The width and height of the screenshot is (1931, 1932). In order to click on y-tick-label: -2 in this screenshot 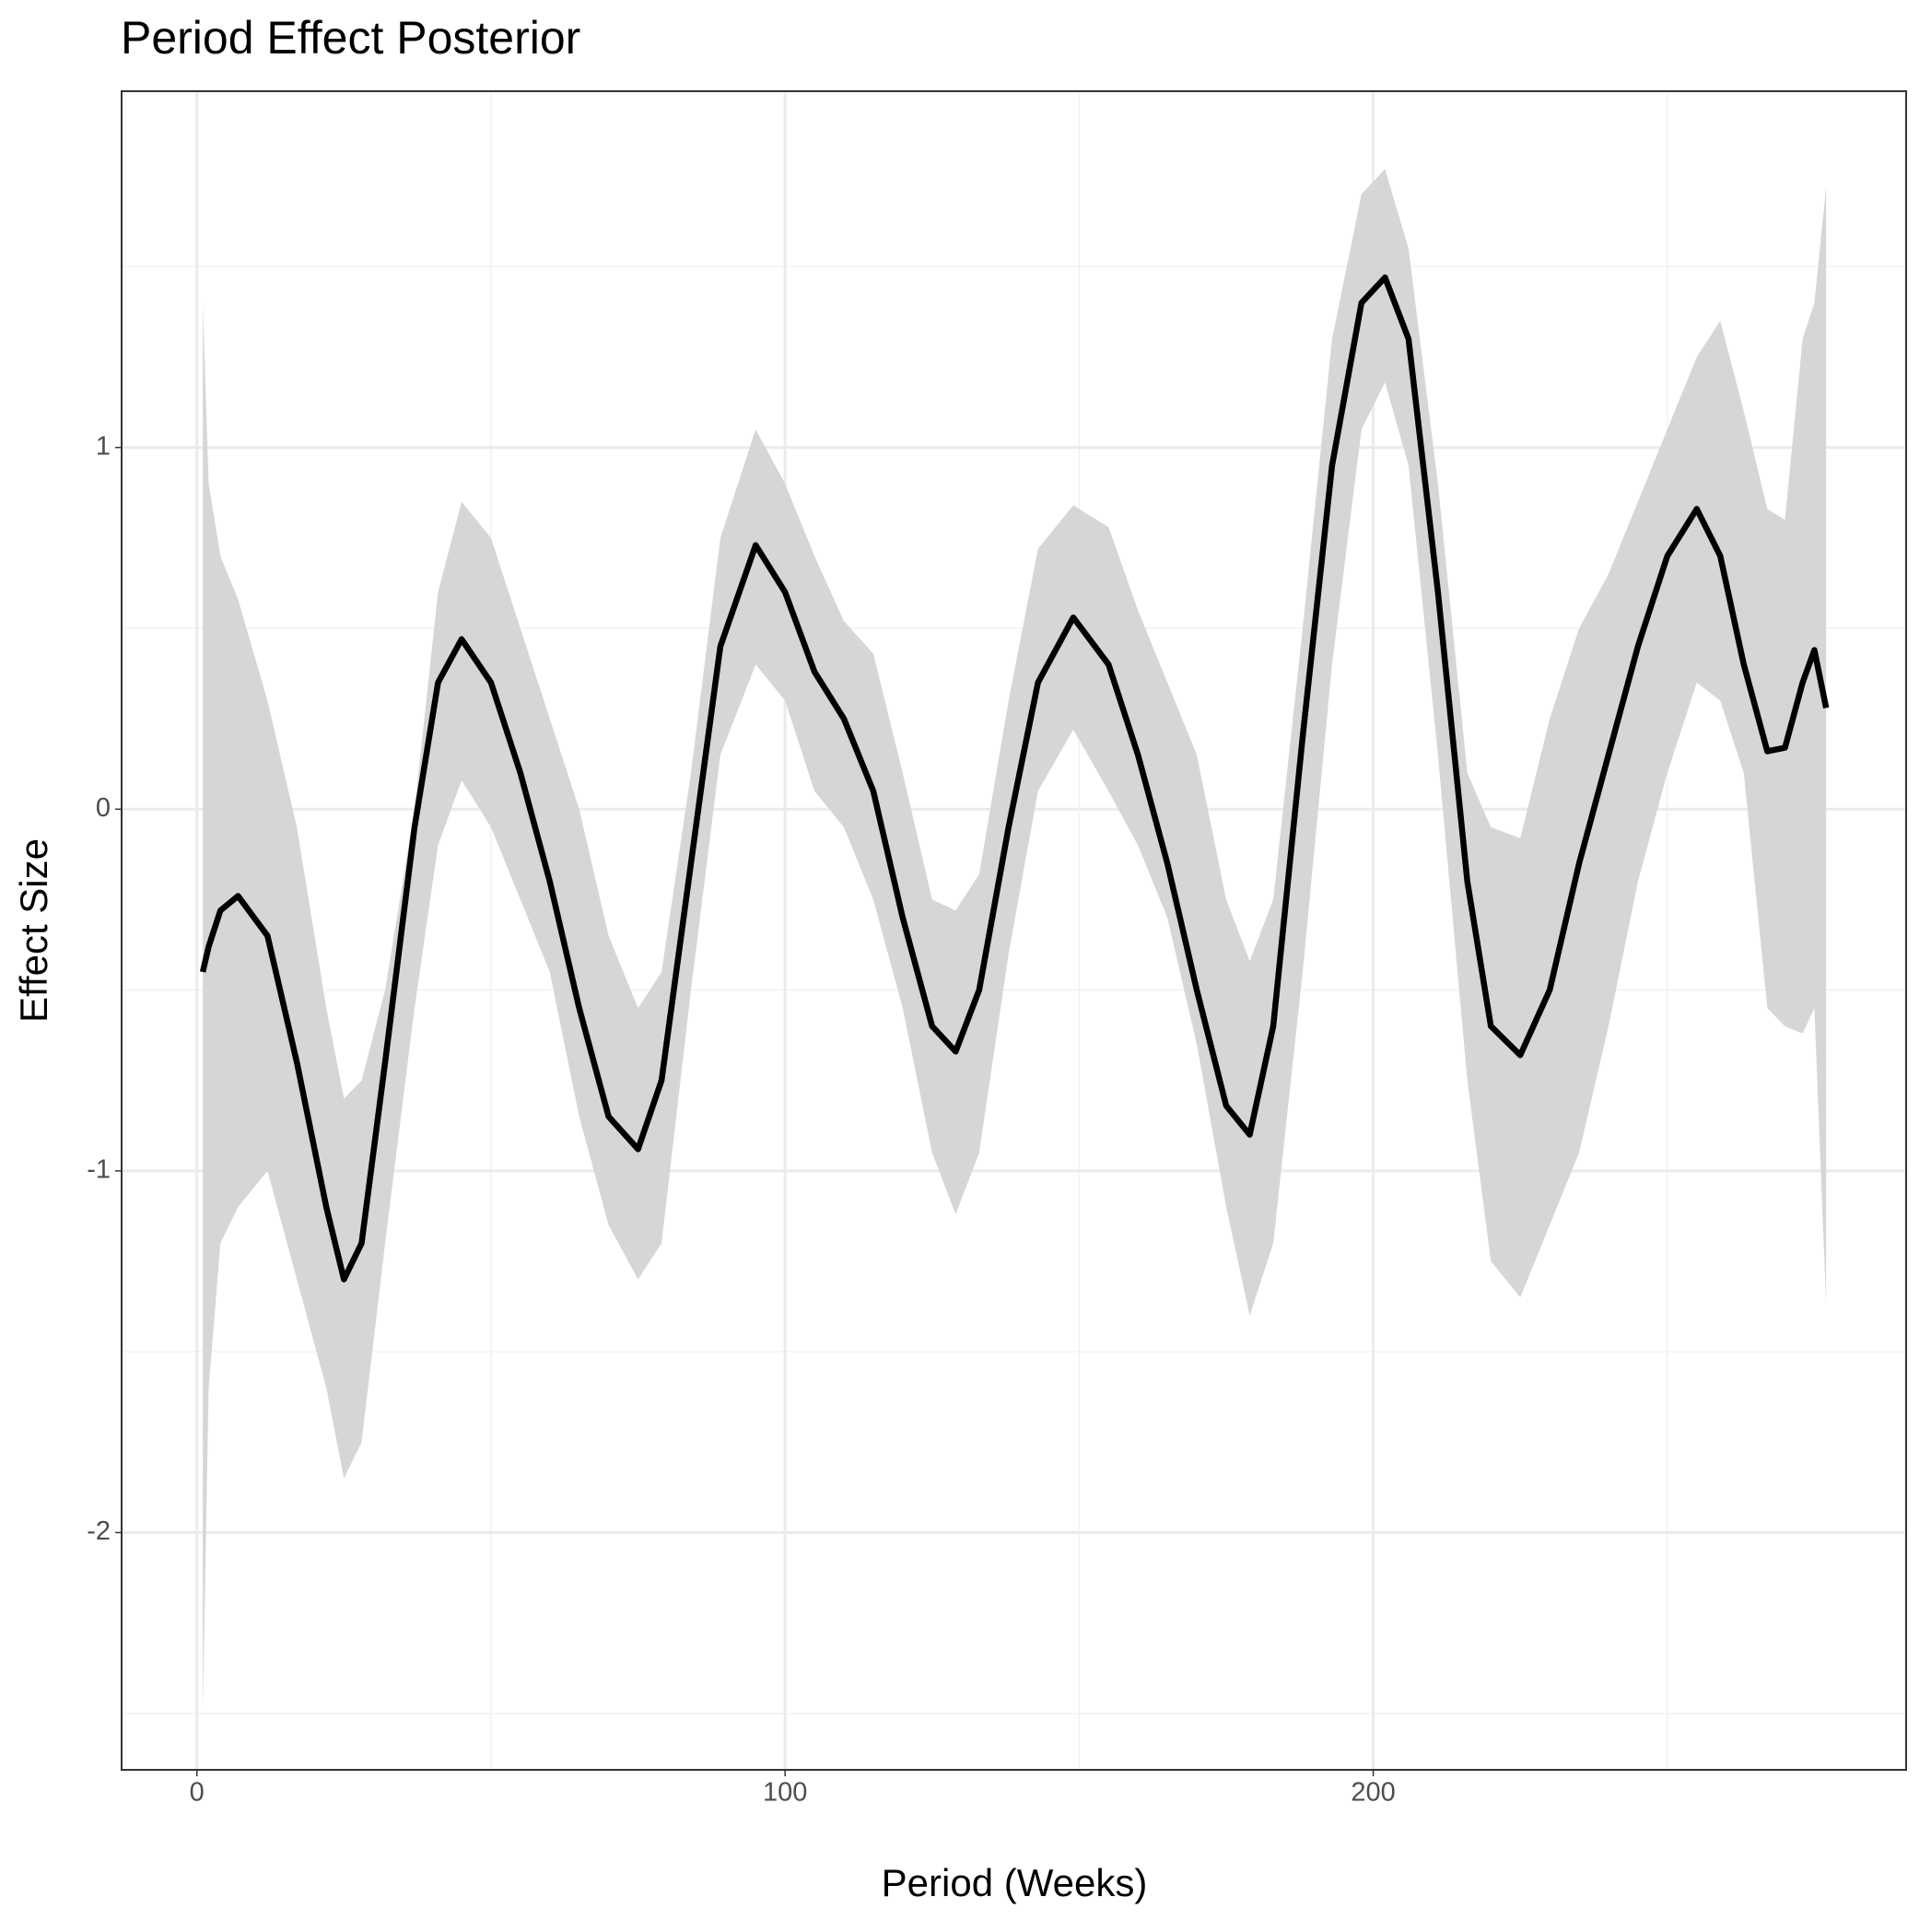, I will do `click(99, 1531)`.